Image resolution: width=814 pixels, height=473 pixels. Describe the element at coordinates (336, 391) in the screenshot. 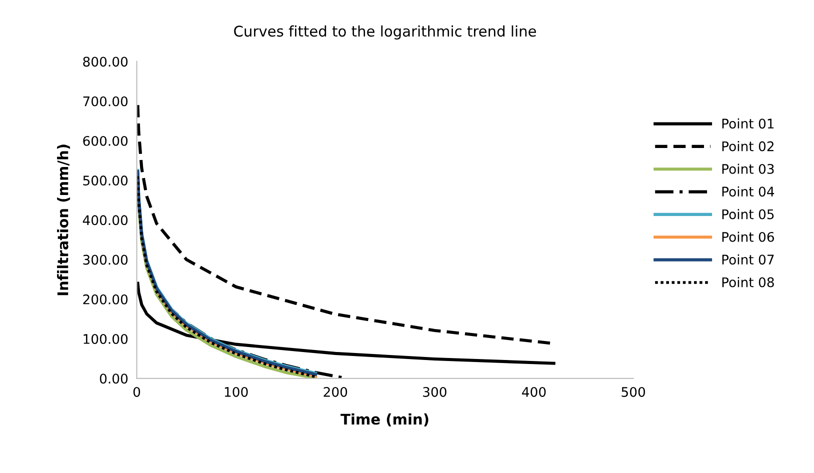

I see `x-tick-label: 200` at that location.